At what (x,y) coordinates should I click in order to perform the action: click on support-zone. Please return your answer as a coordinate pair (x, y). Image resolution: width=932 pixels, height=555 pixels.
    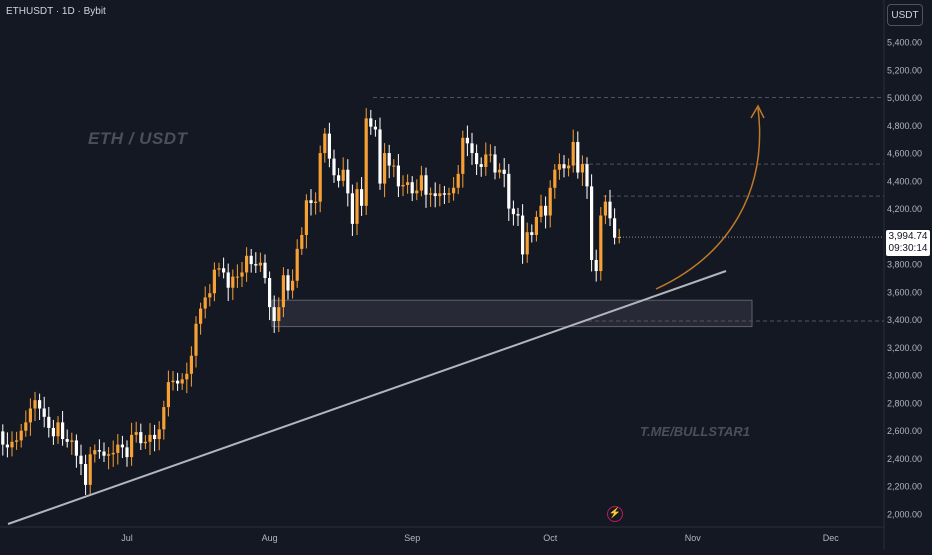
    Looking at the image, I should click on (512, 313).